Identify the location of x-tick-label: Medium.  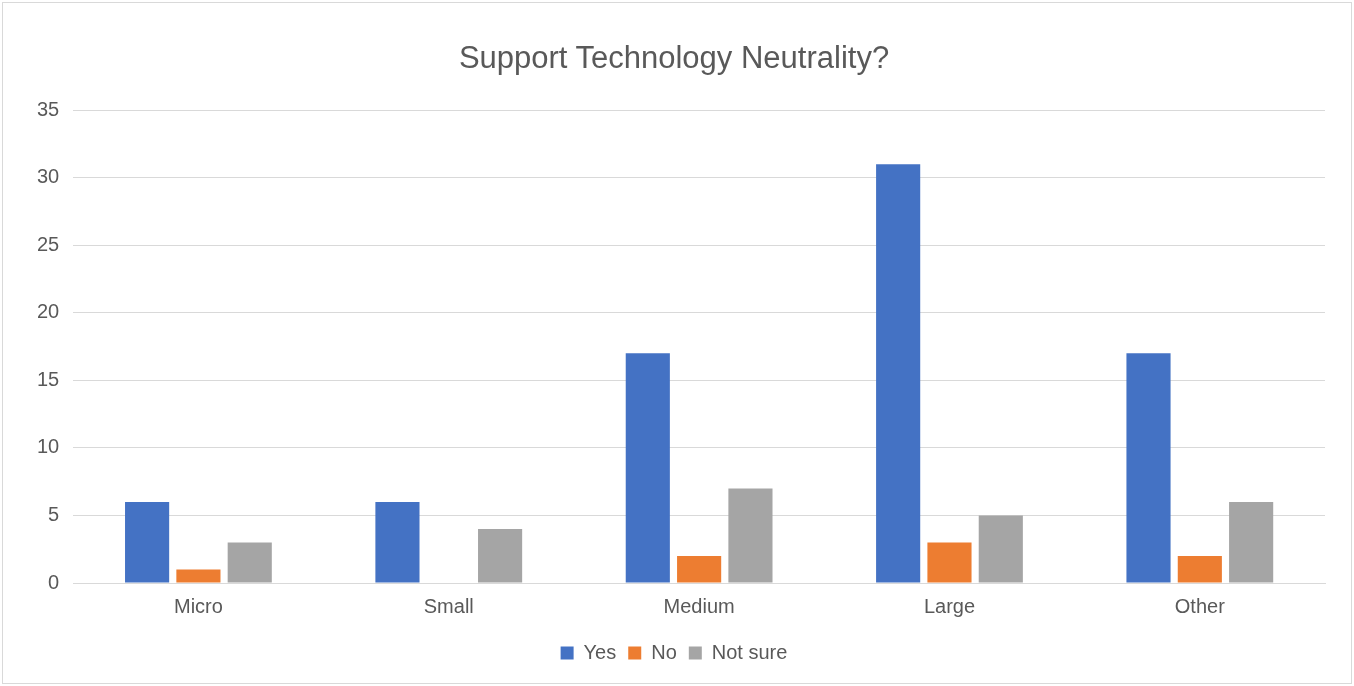
(699, 605).